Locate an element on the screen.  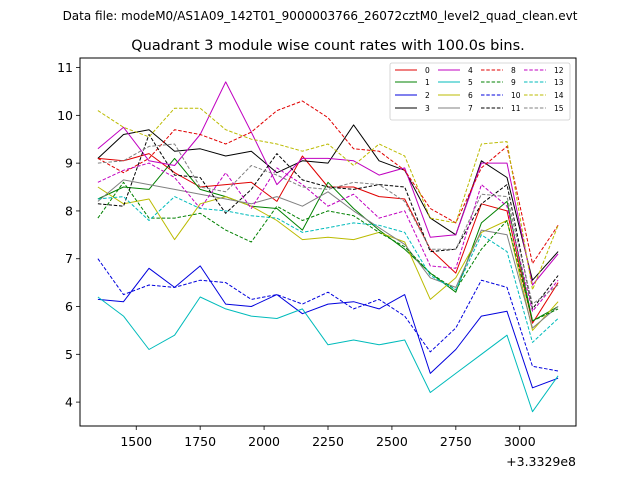
y-axis: 4 5 6 7 8 9 10 11 is located at coordinates (68, 235).